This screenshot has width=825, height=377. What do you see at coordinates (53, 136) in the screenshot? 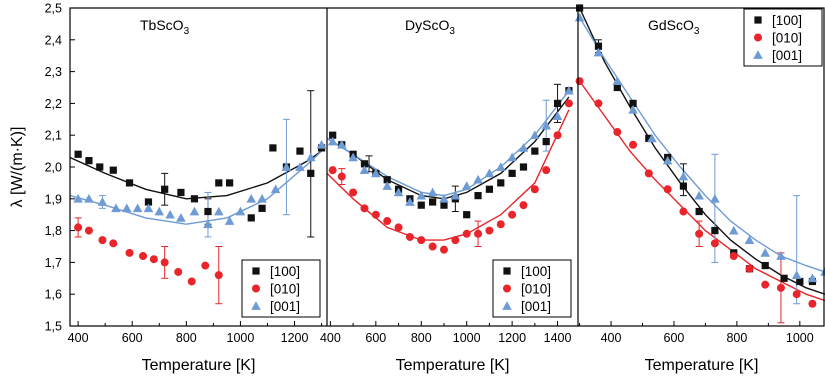
I see `y-tick-label: 2,1` at bounding box center [53, 136].